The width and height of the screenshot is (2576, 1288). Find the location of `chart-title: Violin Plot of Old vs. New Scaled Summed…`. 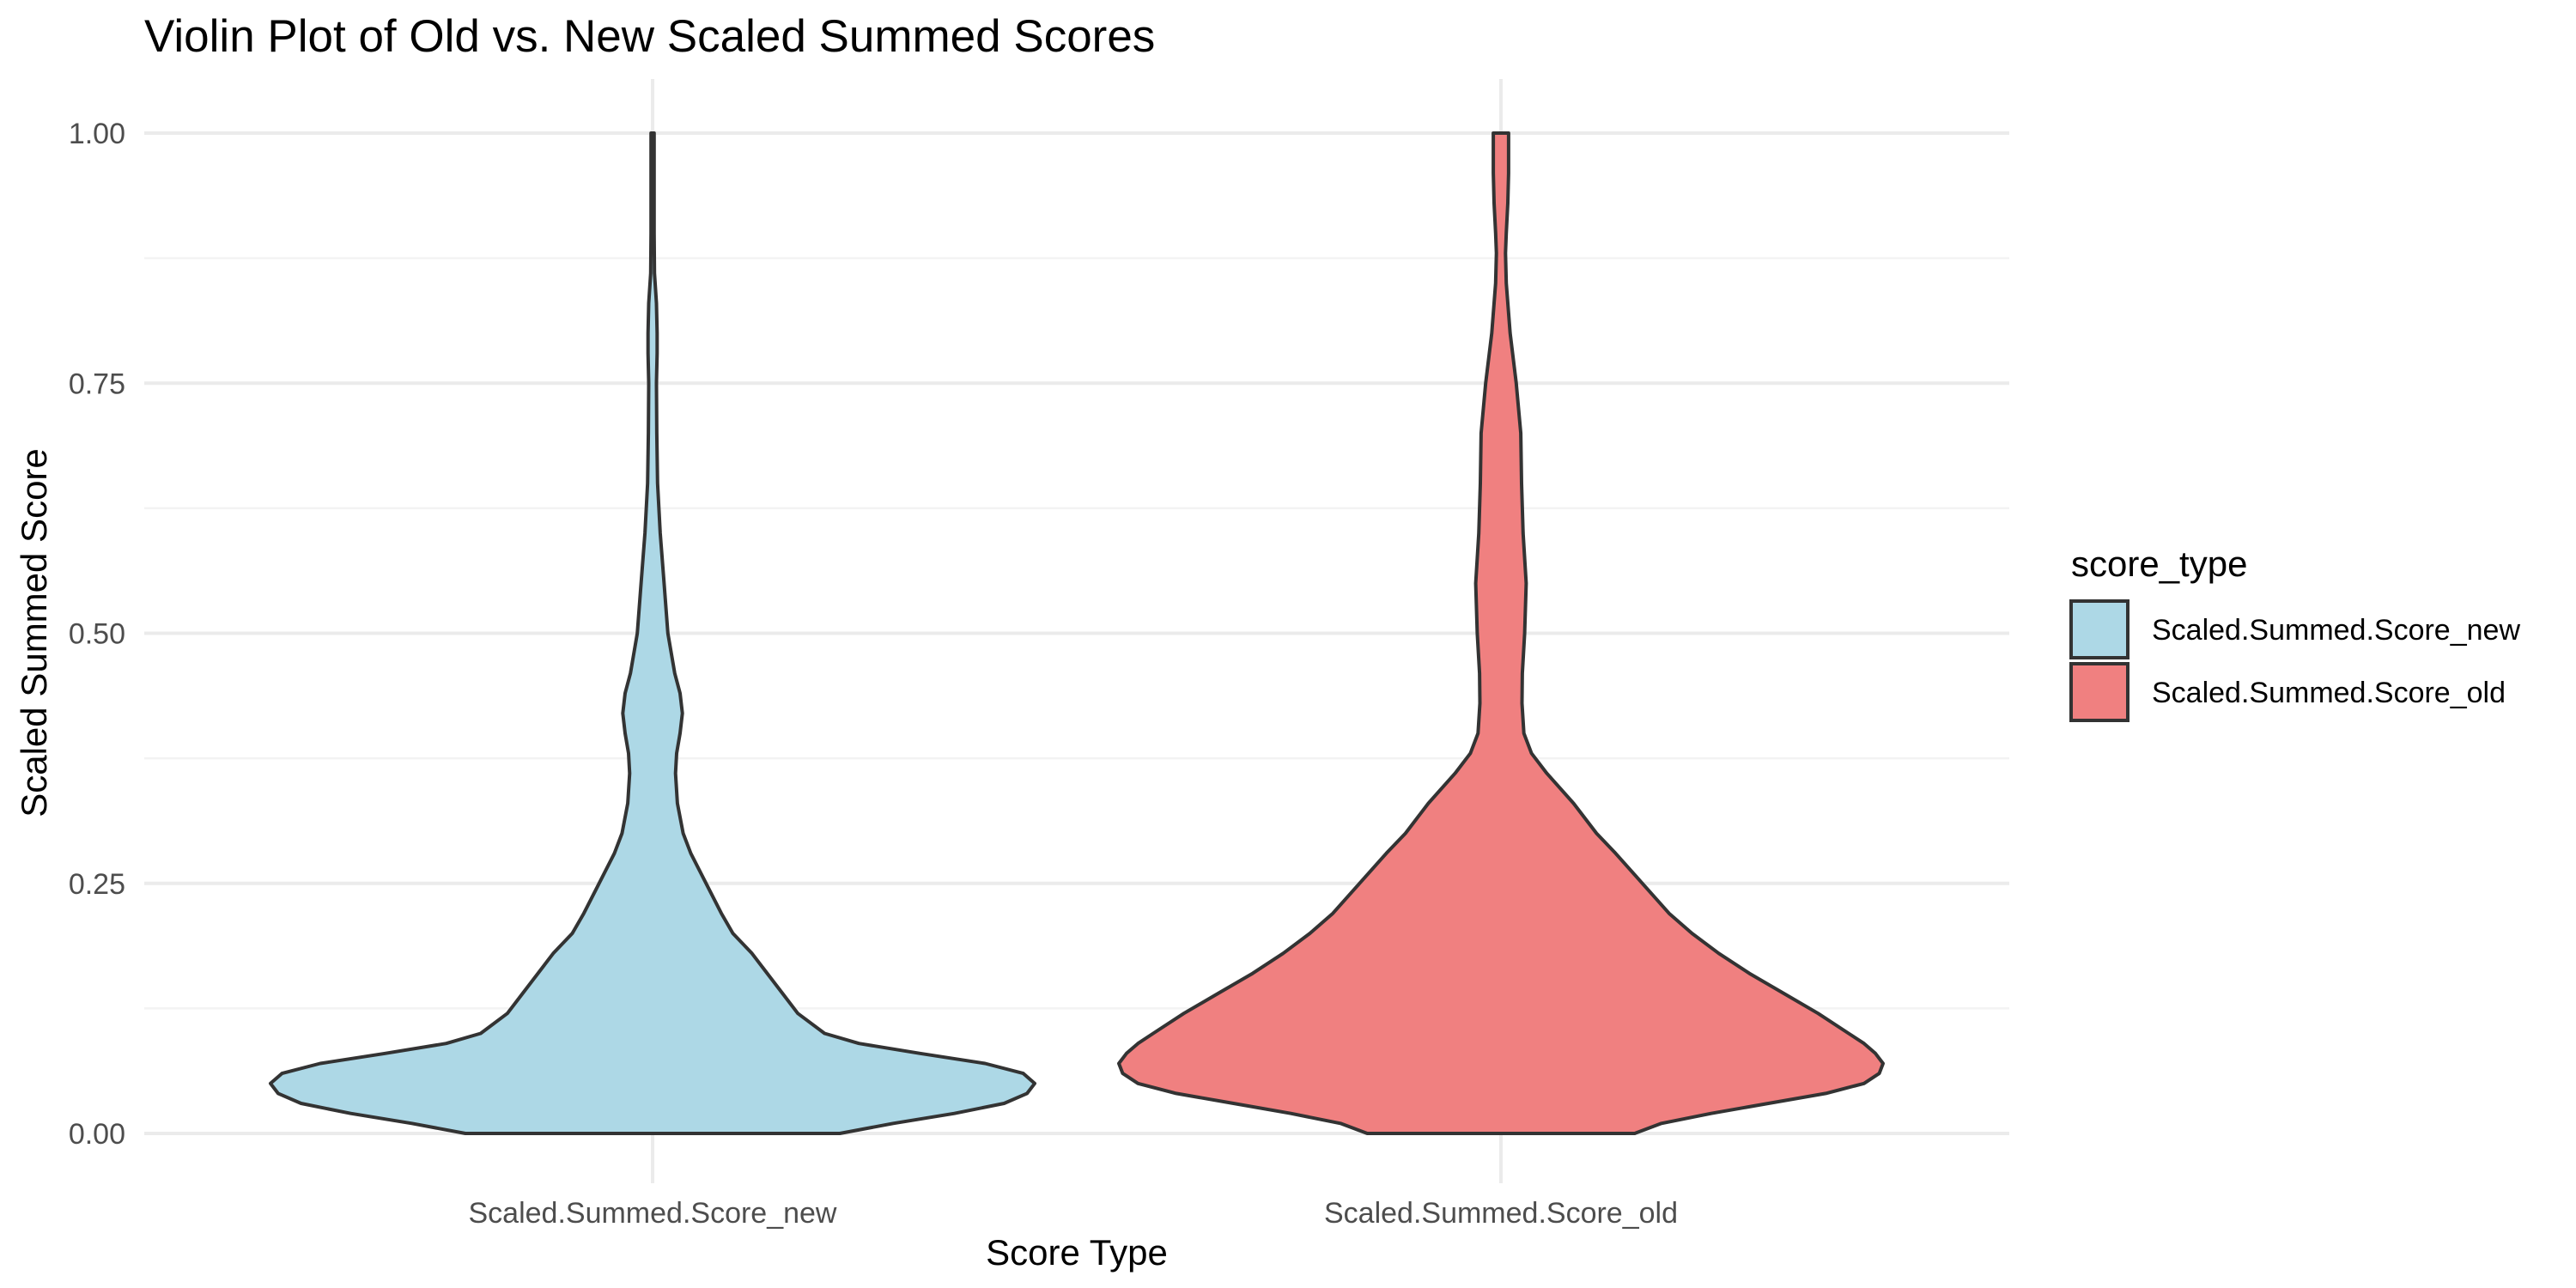

chart-title: Violin Plot of Old vs. New Scaled Summed… is located at coordinates (649, 36).